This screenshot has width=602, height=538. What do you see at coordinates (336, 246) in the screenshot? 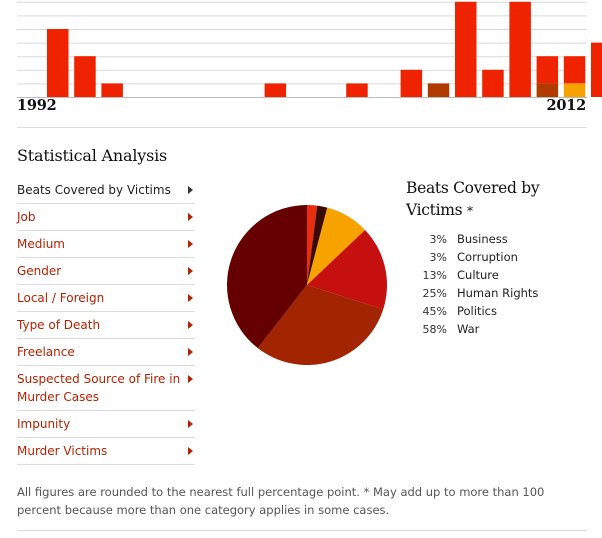
I see `pie-slice-culture` at bounding box center [336, 246].